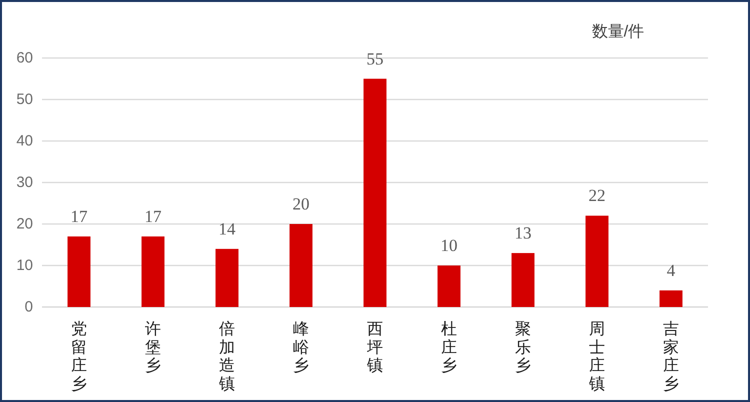 The width and height of the screenshot is (750, 402). I want to click on x-tick-label: 许堡乡, so click(153, 347).